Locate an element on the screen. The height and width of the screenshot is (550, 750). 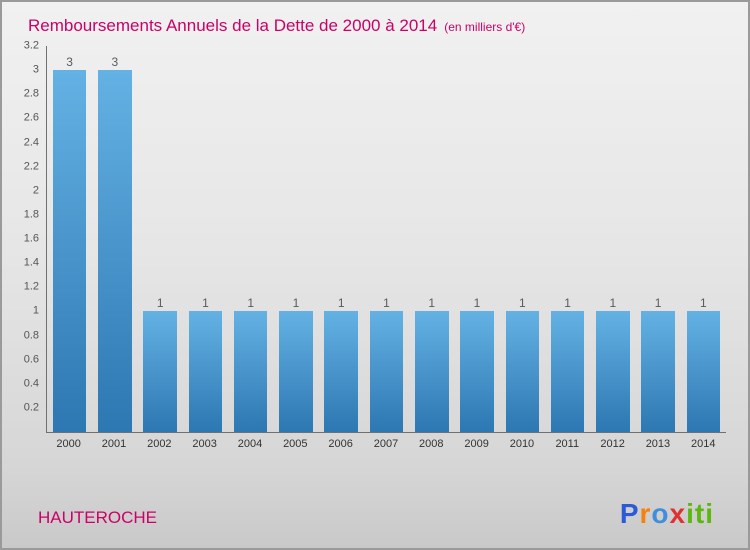
proxiti-logo: Proxiti is located at coordinates (667, 514).